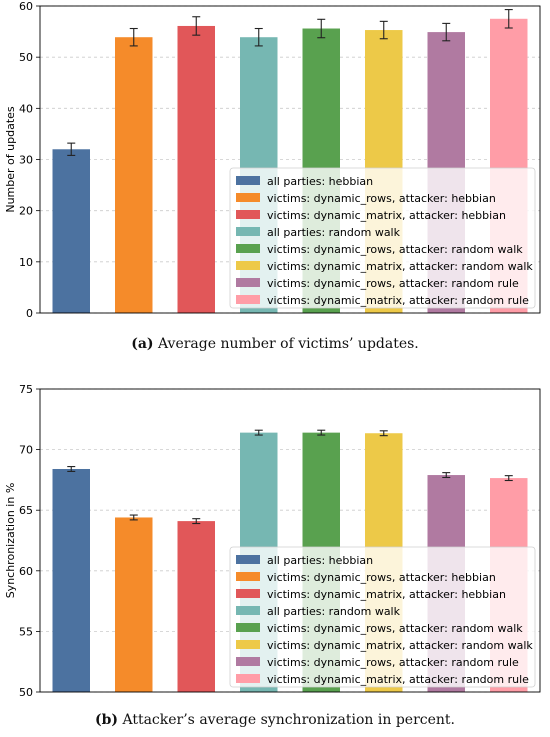 Image resolution: width=550 pixels, height=737 pixels. What do you see at coordinates (10, 159) in the screenshot?
I see `y-axis-label: Number of updates` at bounding box center [10, 159].